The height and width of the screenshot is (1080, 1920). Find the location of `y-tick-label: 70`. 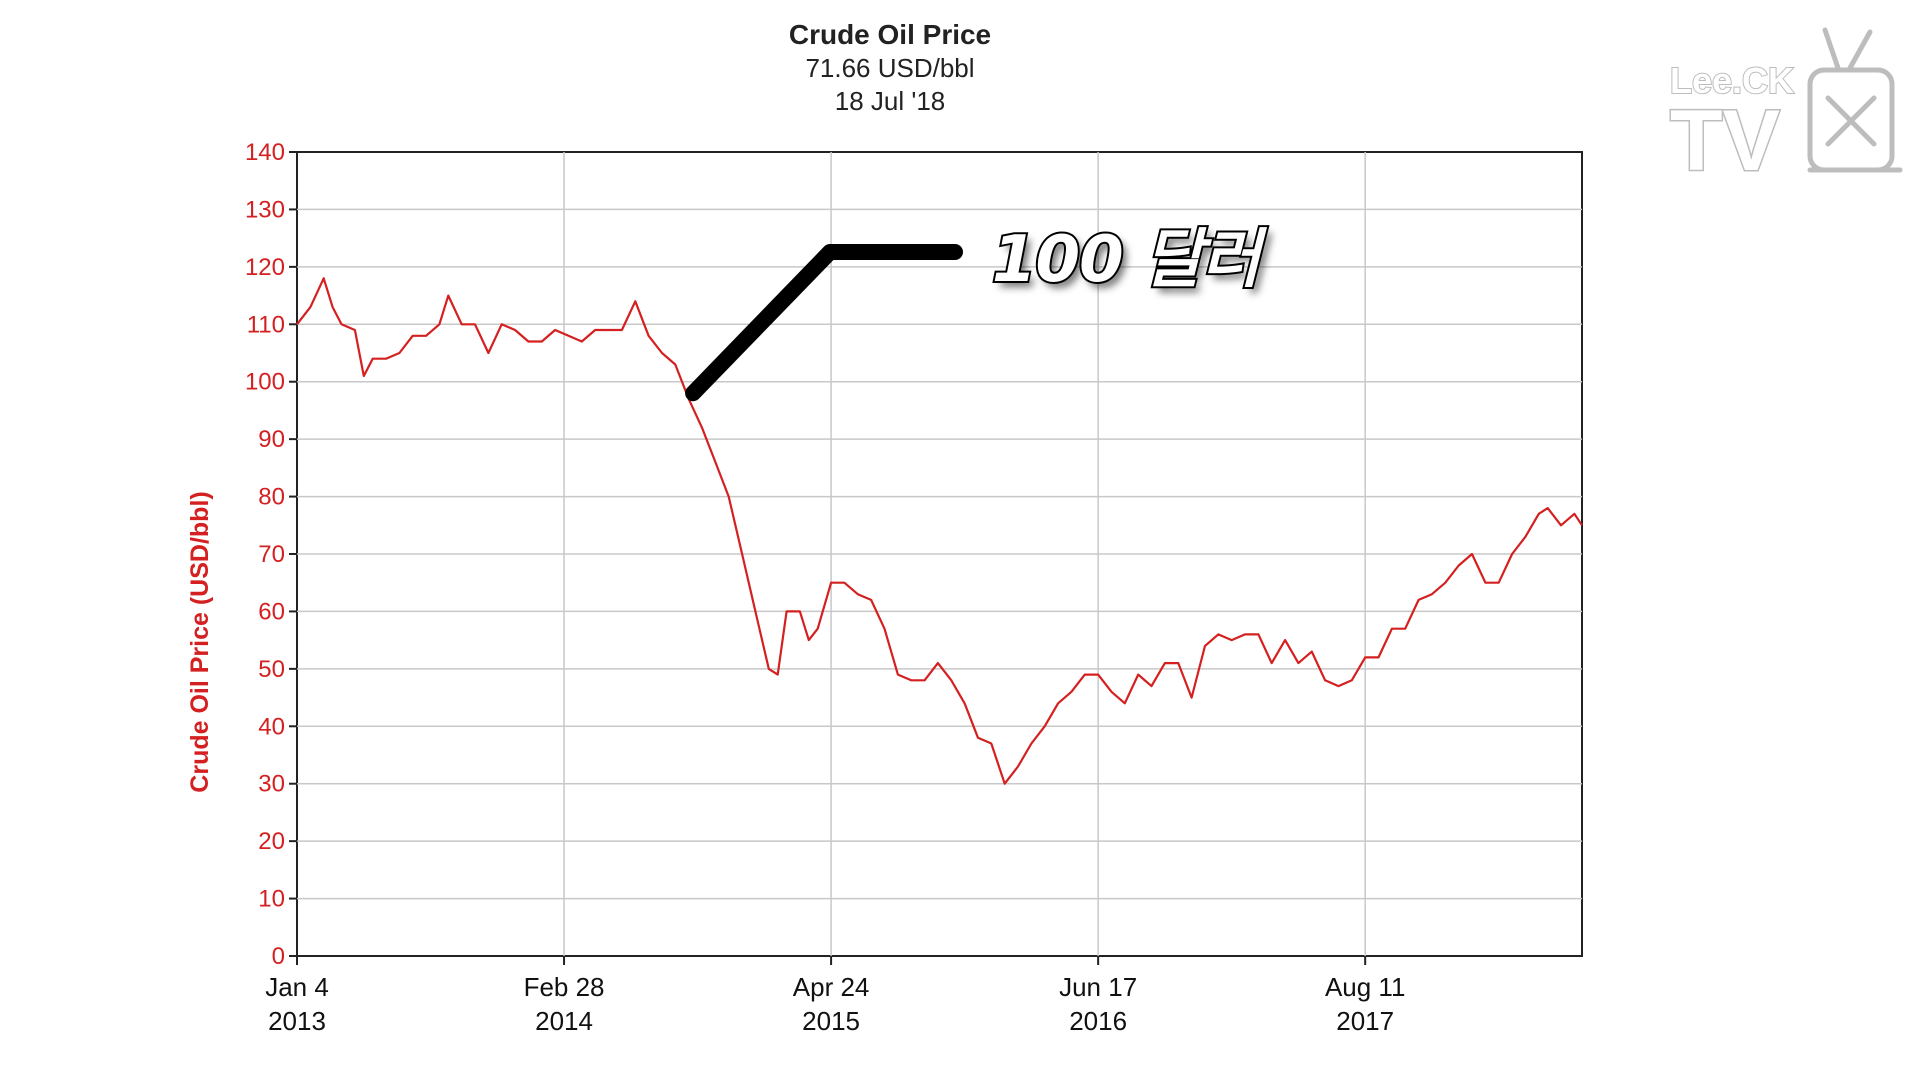

y-tick-label: 70 is located at coordinates (271, 554).